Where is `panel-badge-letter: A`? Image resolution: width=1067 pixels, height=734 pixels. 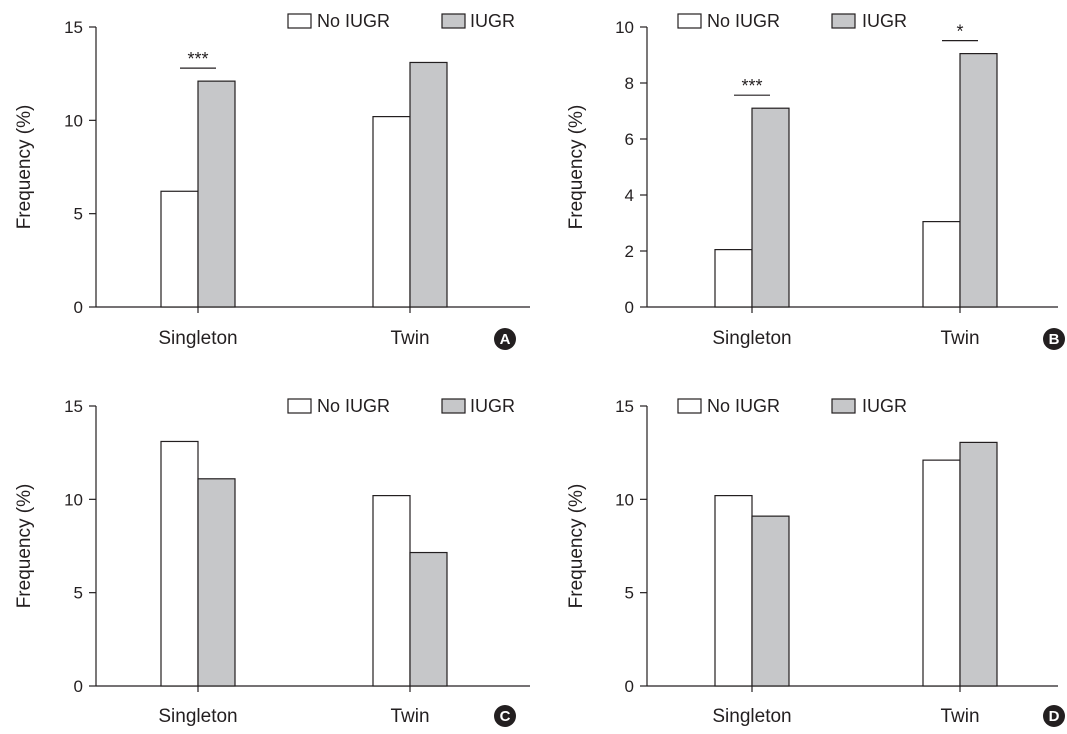
panel-badge-letter: A is located at coordinates (505, 339).